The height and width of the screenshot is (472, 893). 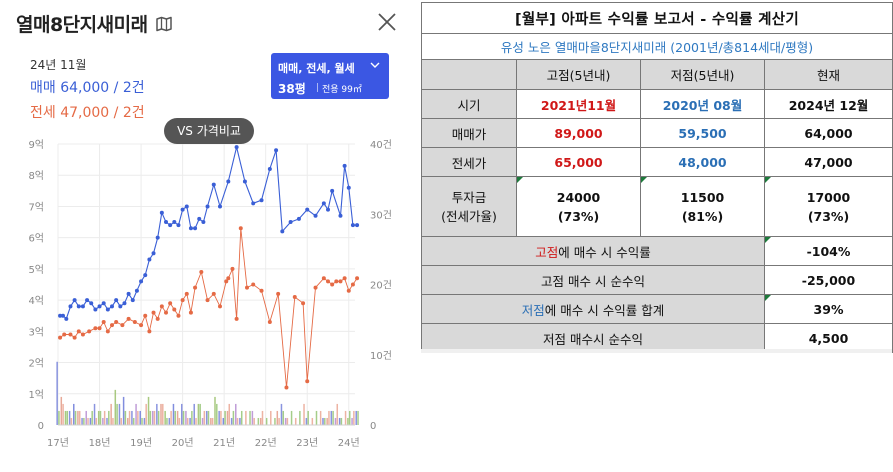 What do you see at coordinates (94, 23) in the screenshot?
I see `title-row: 열매8단지새미래` at bounding box center [94, 23].